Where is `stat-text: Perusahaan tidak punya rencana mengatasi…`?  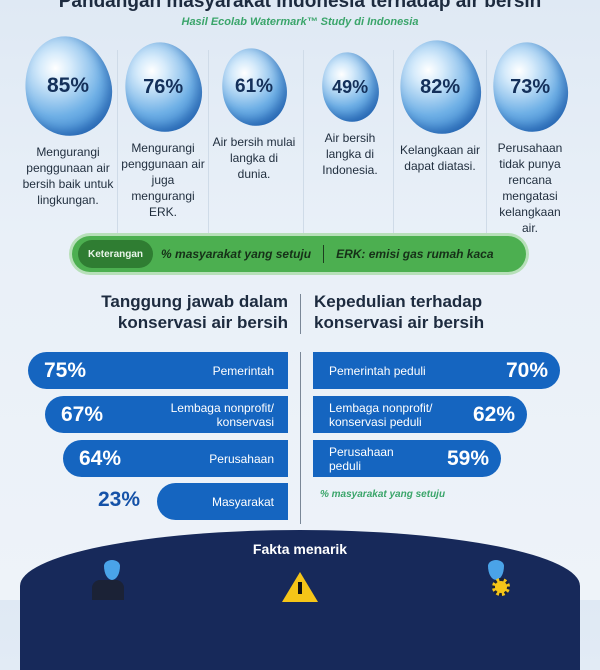
stat-text: Perusahaan tidak punya rencana mengatasi… is located at coordinates (530, 188).